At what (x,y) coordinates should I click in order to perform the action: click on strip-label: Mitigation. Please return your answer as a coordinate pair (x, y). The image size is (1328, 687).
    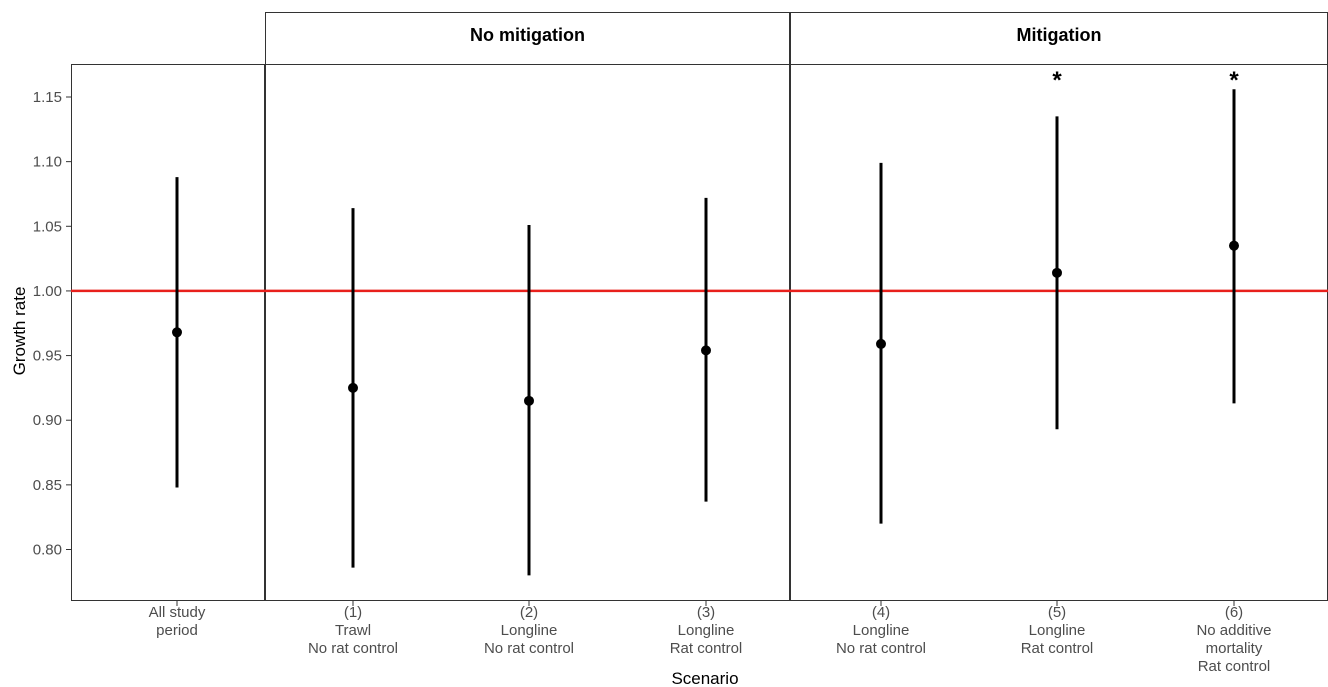
    Looking at the image, I should click on (1059, 35).